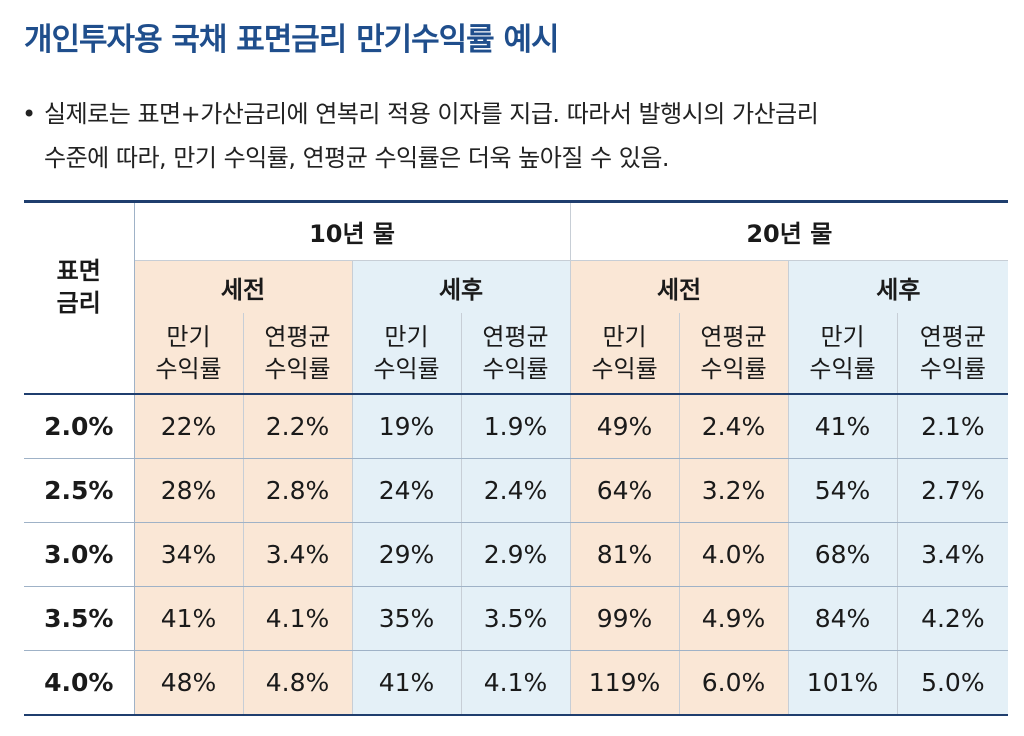 The height and width of the screenshot is (736, 1024). Describe the element at coordinates (843, 490) in the screenshot. I see `value-cell: 54%` at that location.